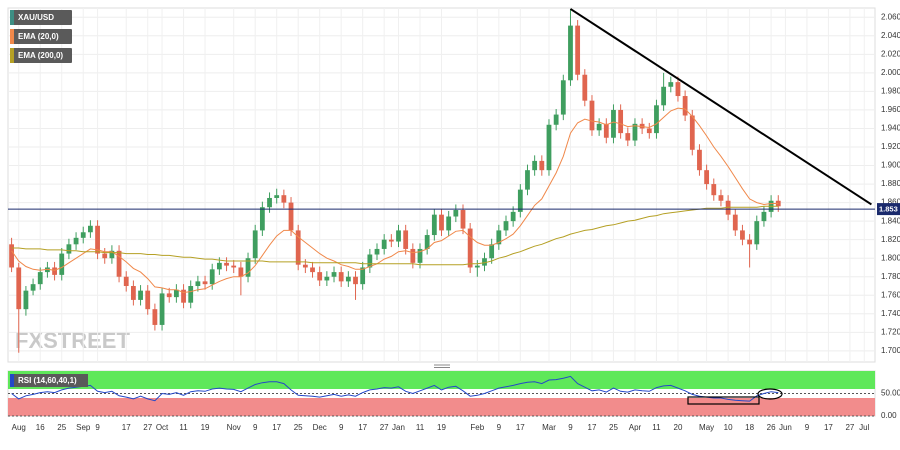 This screenshot has width=900, height=450. Describe the element at coordinates (771, 427) in the screenshot. I see `x-tick-label: 26` at that location.